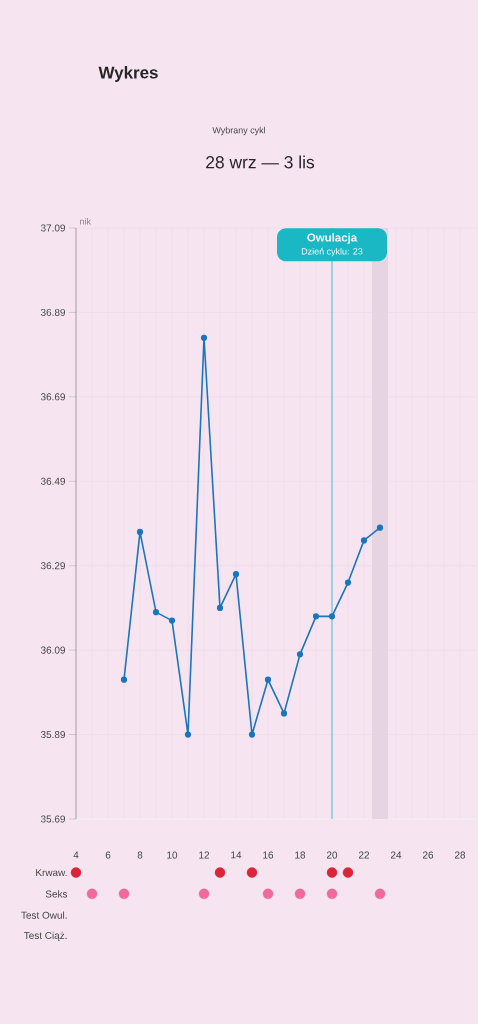 The width and height of the screenshot is (478, 1024). I want to click on y-tick-label: 35.89, so click(53, 735).